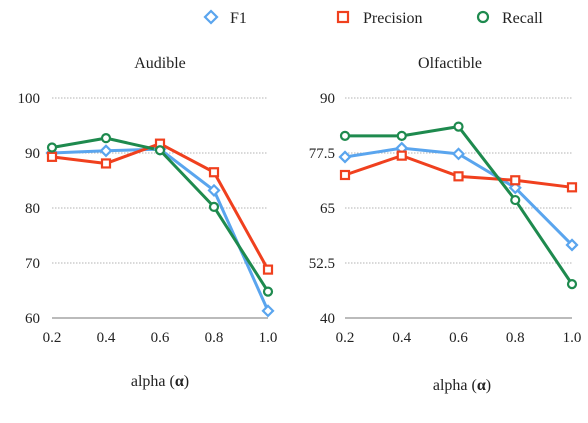 The image size is (588, 423). I want to click on panel-title: Audible, so click(160, 63).